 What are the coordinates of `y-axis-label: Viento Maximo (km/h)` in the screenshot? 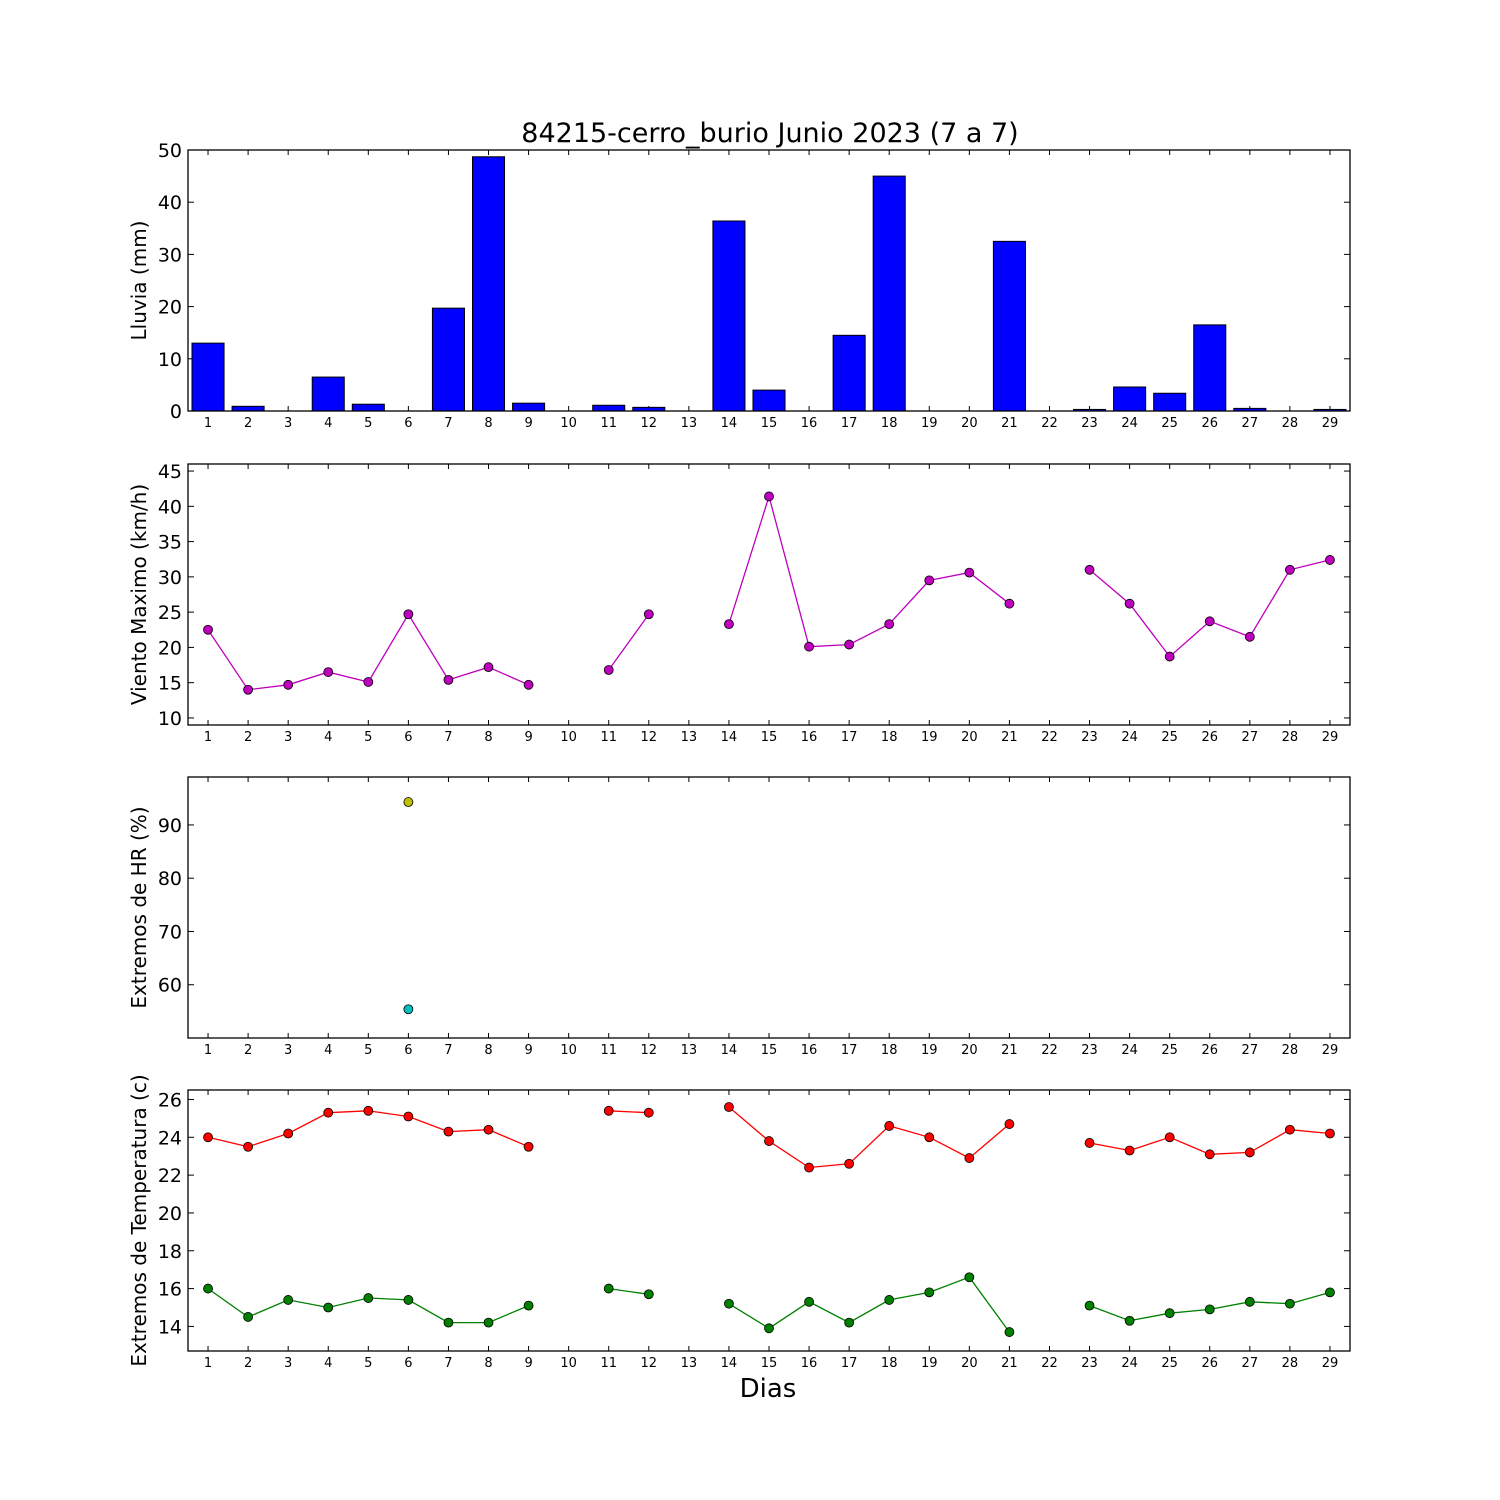 It's located at (139, 594).